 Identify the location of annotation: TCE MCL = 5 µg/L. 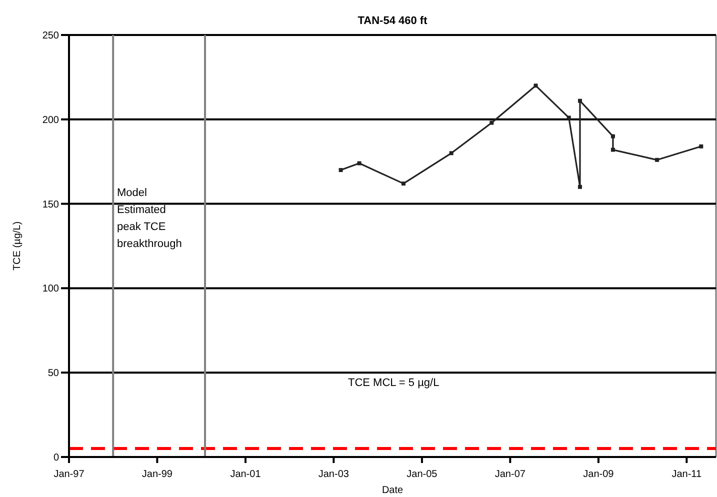
(394, 383).